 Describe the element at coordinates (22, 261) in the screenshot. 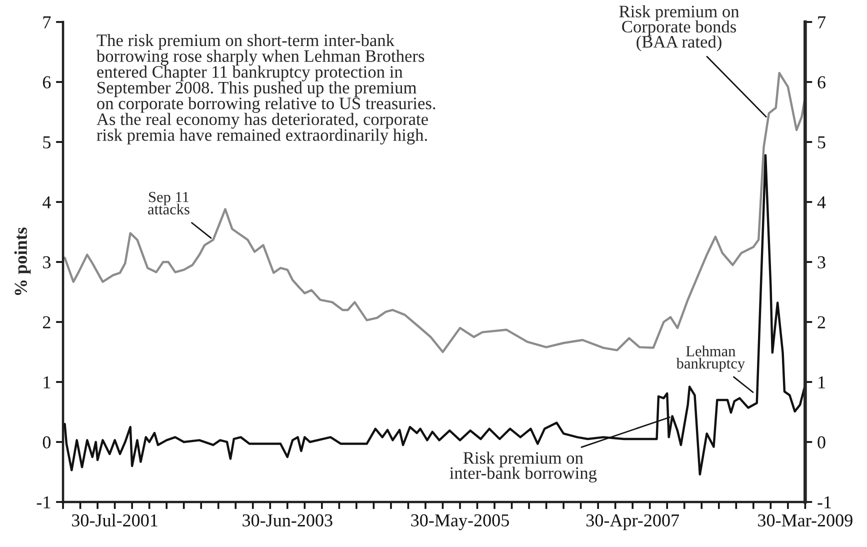

I see `y-axis-title: % points` at that location.